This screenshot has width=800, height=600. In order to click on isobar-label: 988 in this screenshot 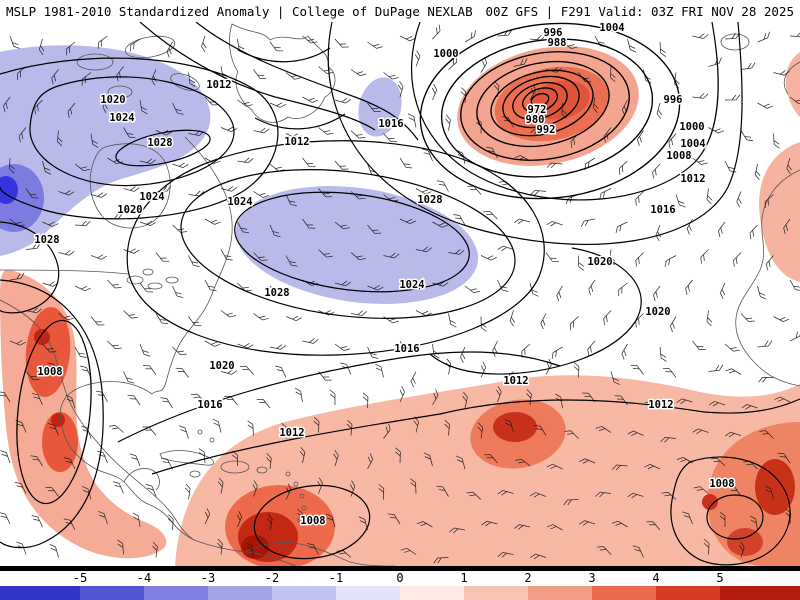, I will do `click(557, 43)`.